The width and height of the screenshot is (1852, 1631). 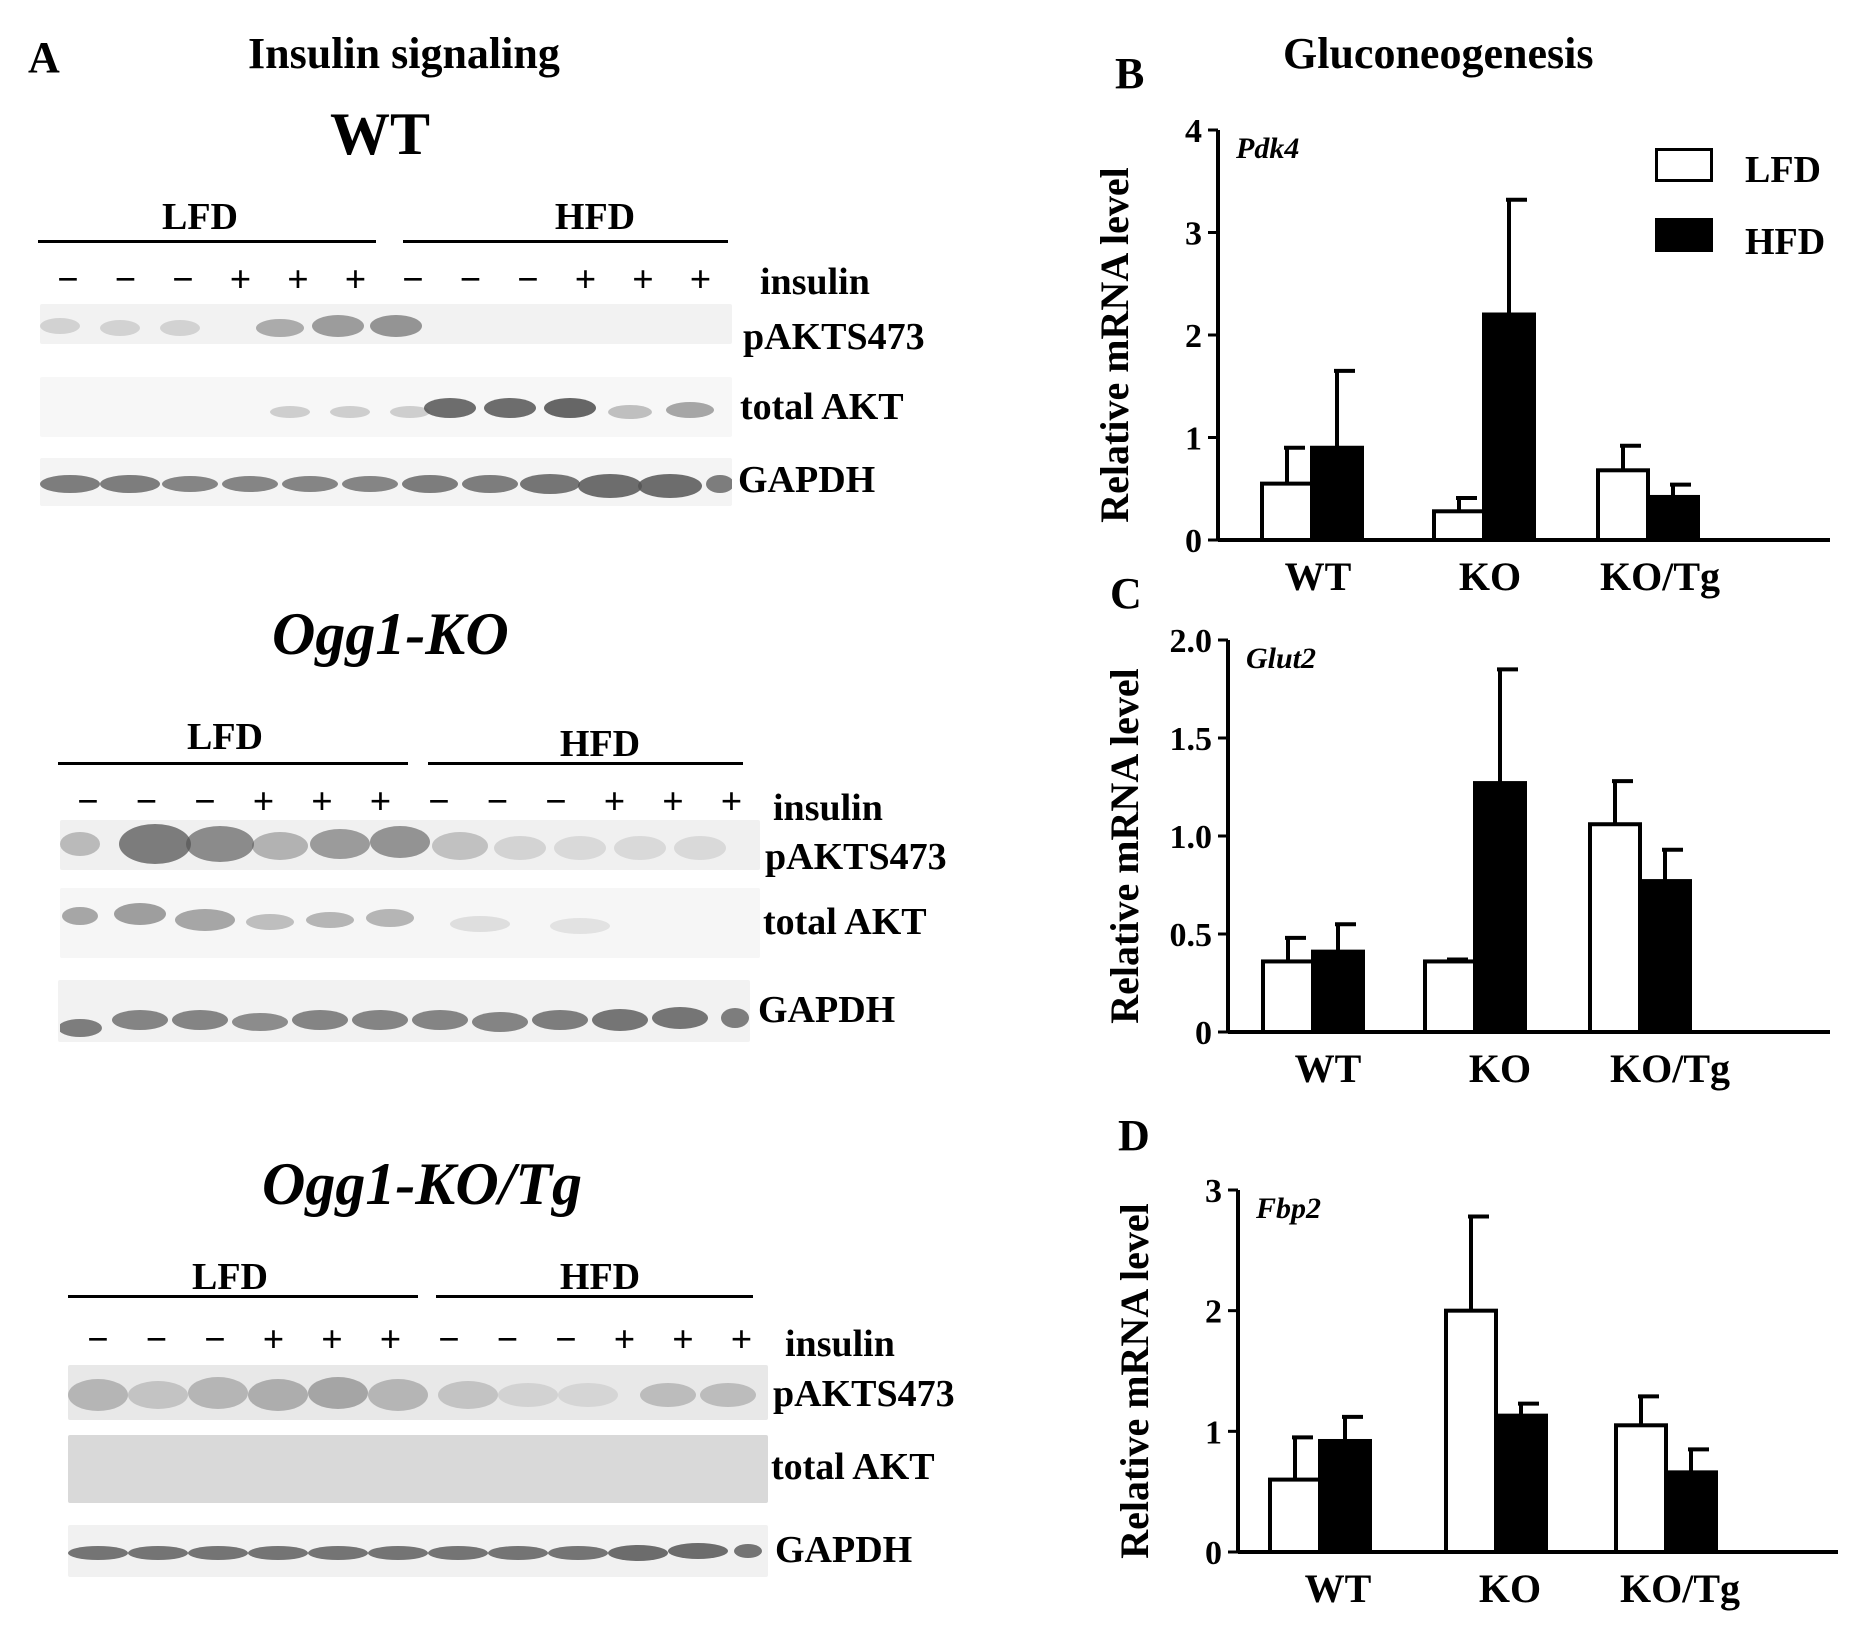 I want to click on band-layer-ogg1-ko, so click(x=404, y=930).